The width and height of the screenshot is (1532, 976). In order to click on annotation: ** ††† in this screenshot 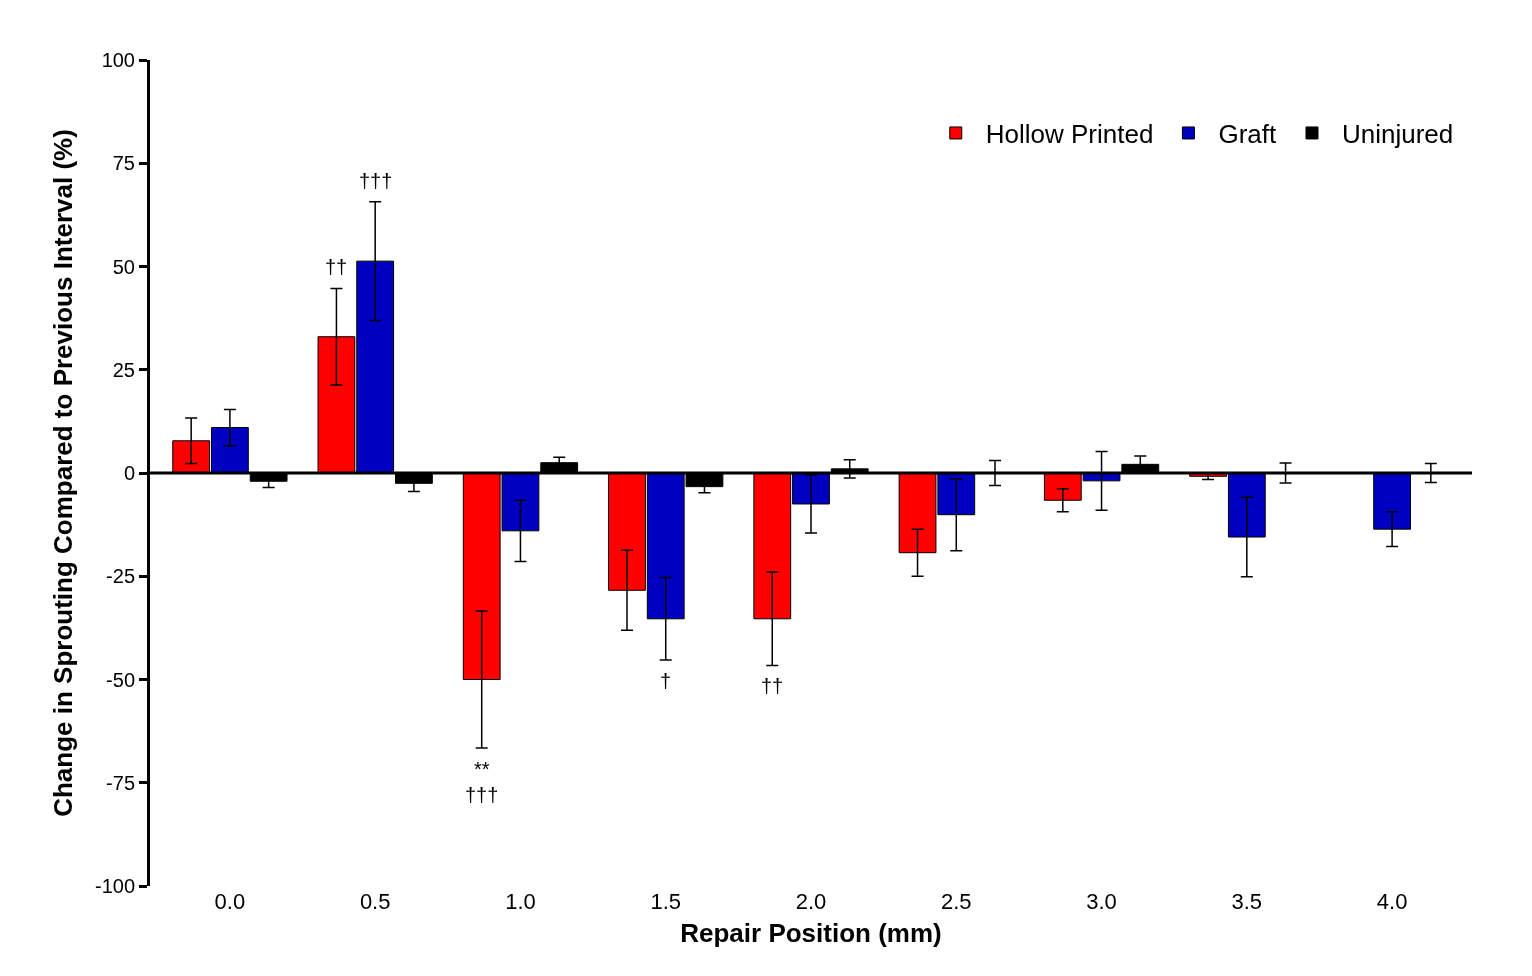, I will do `click(482, 782)`.